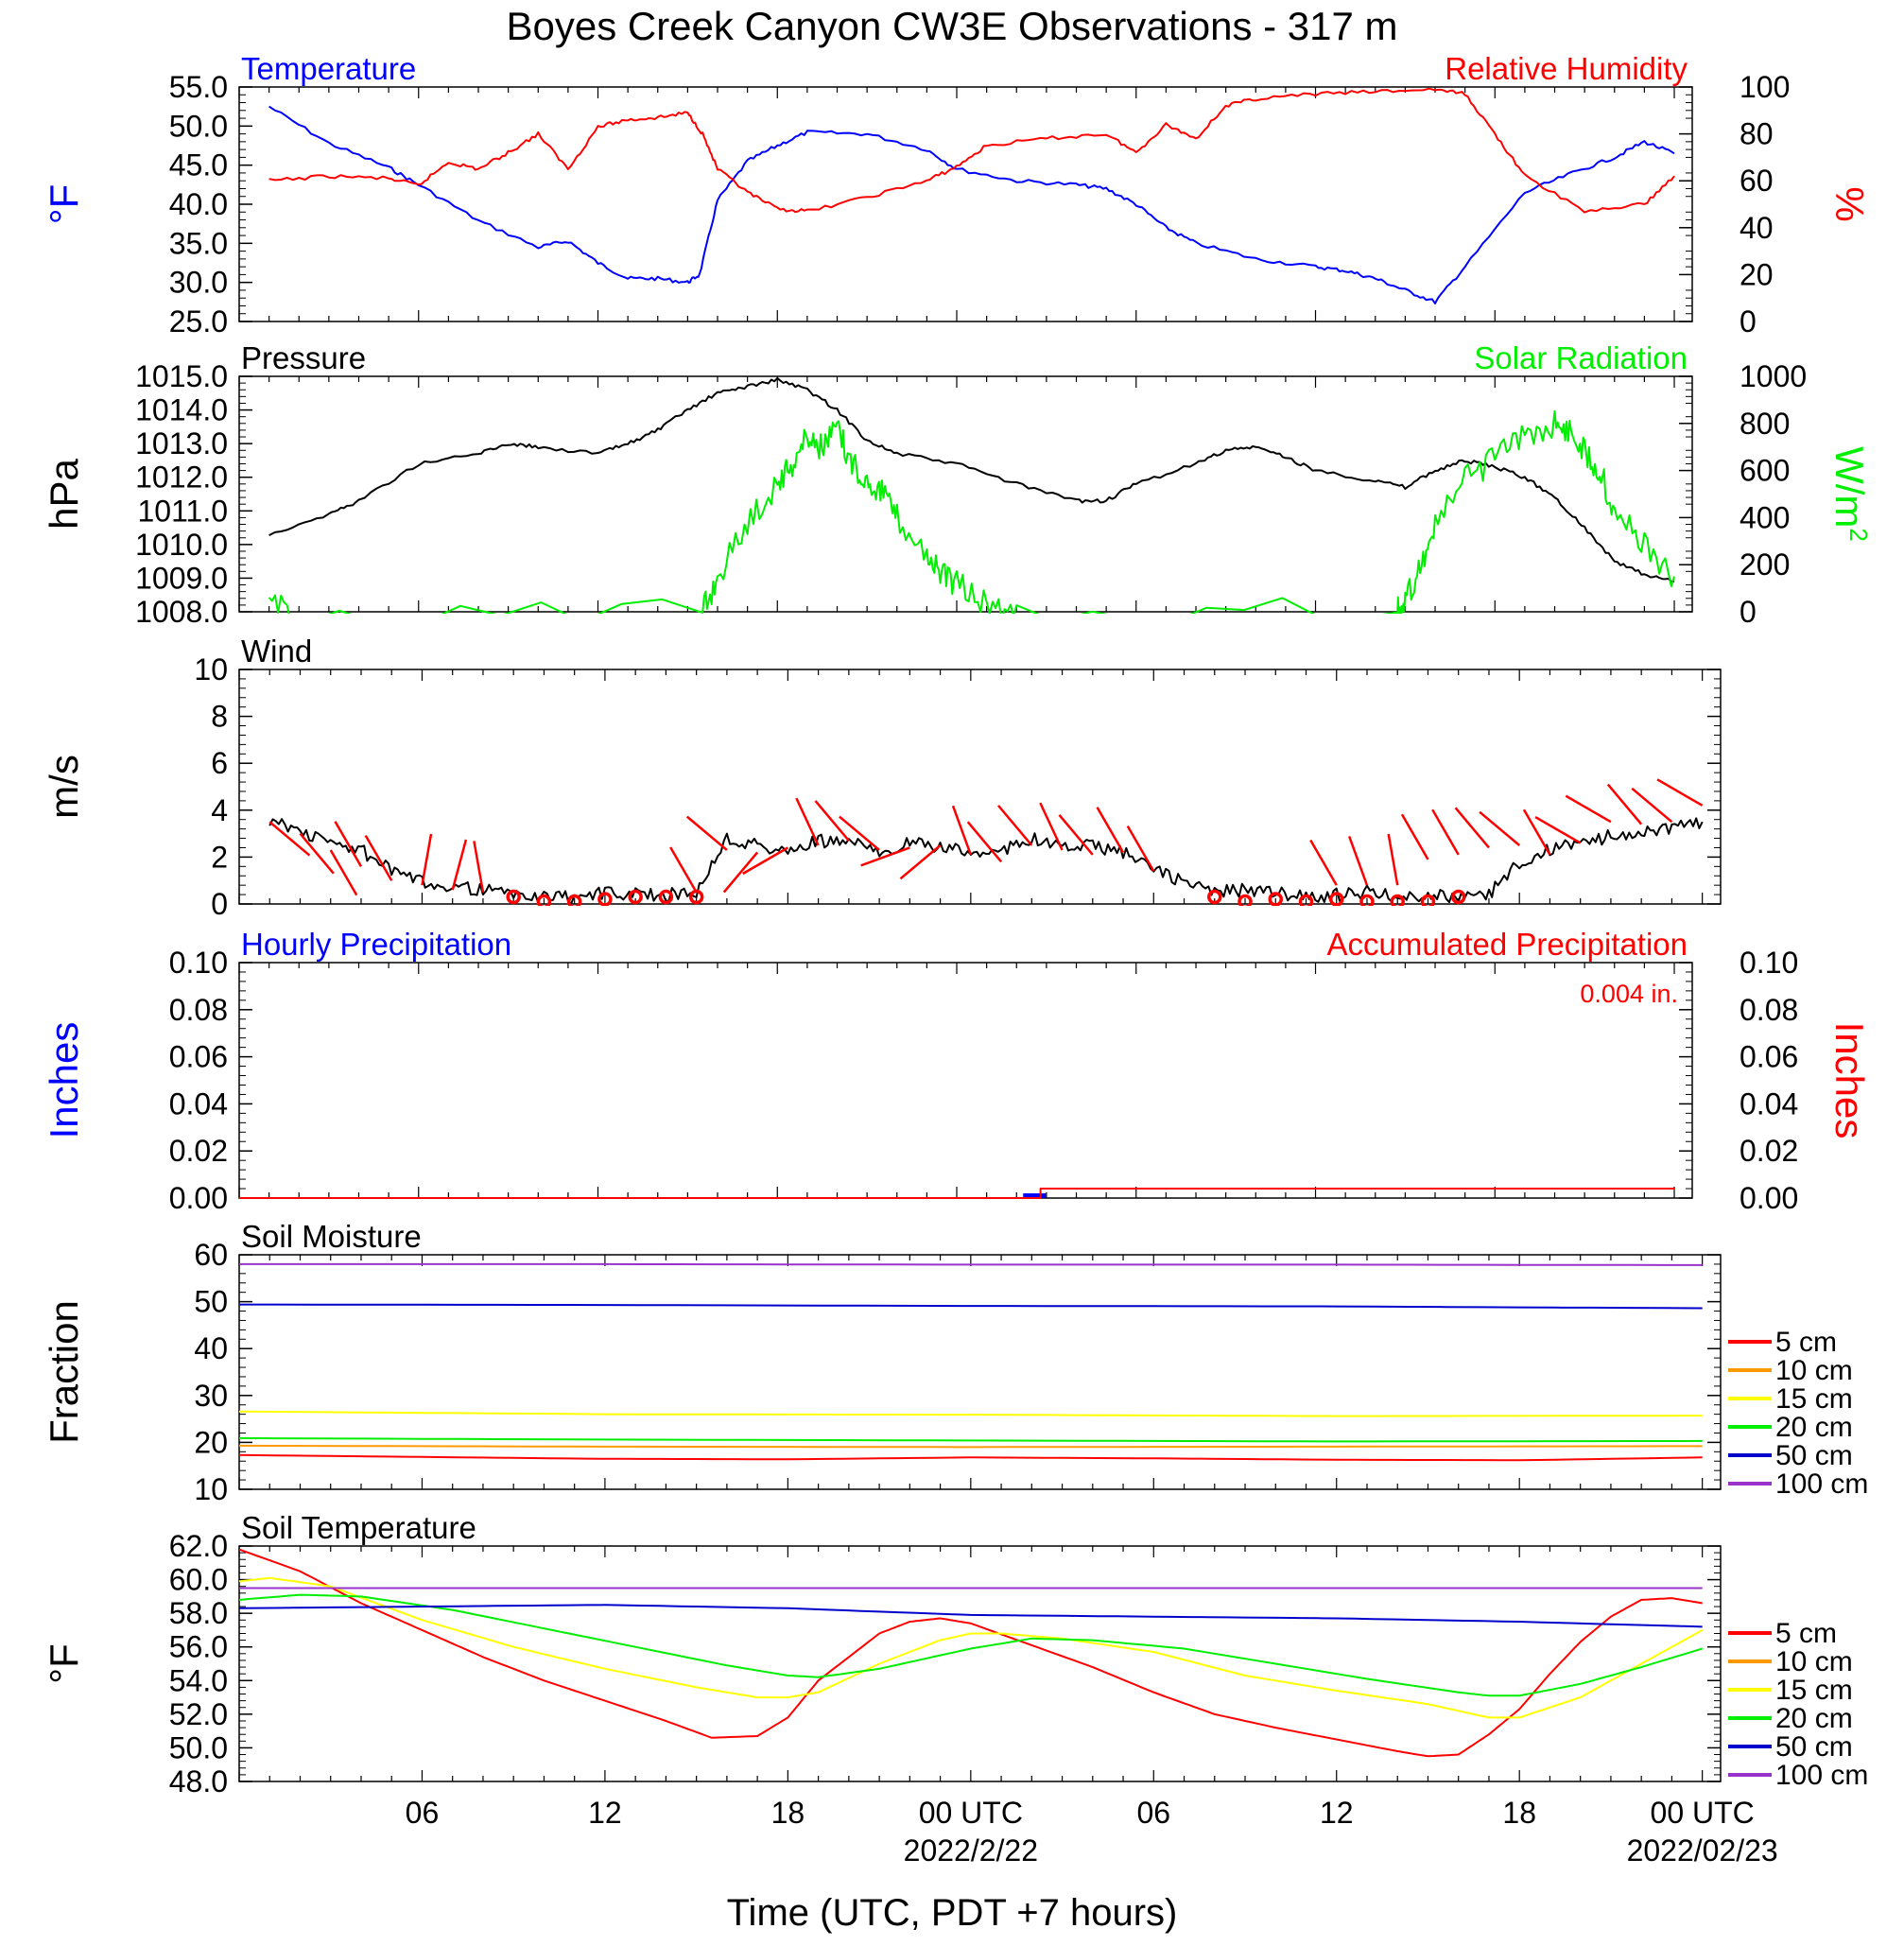 This screenshot has width=1904, height=1946. I want to click on y-tick-label-right: 100, so click(1765, 87).